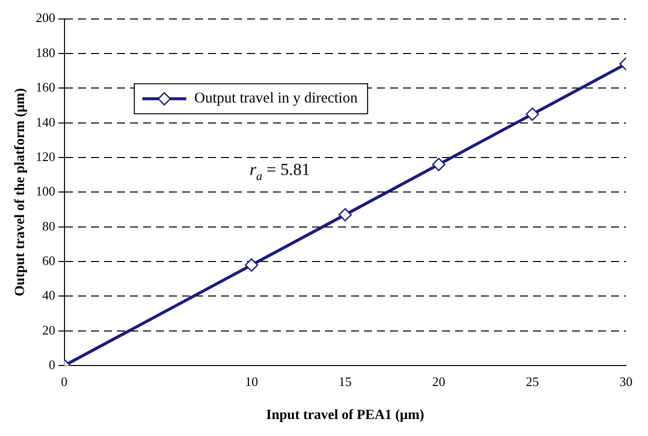  Describe the element at coordinates (49, 226) in the screenshot. I see `y-tick-label: 80` at that location.